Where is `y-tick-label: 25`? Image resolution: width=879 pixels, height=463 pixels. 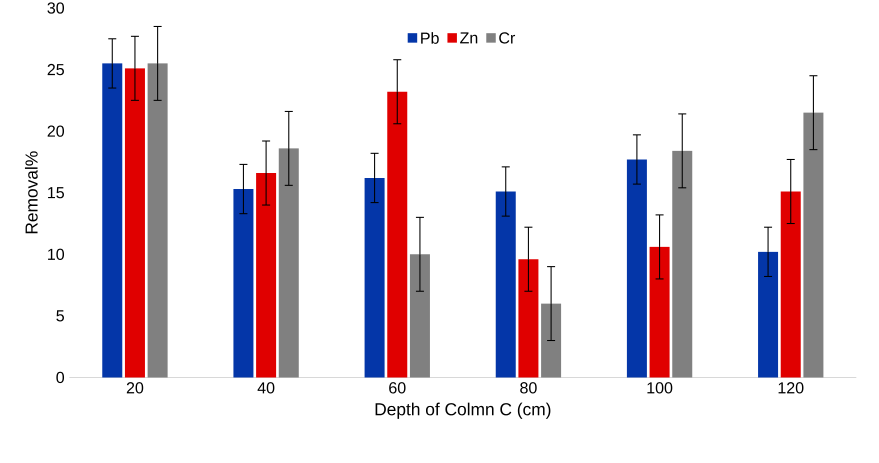
y-tick-label: 25 is located at coordinates (56, 70).